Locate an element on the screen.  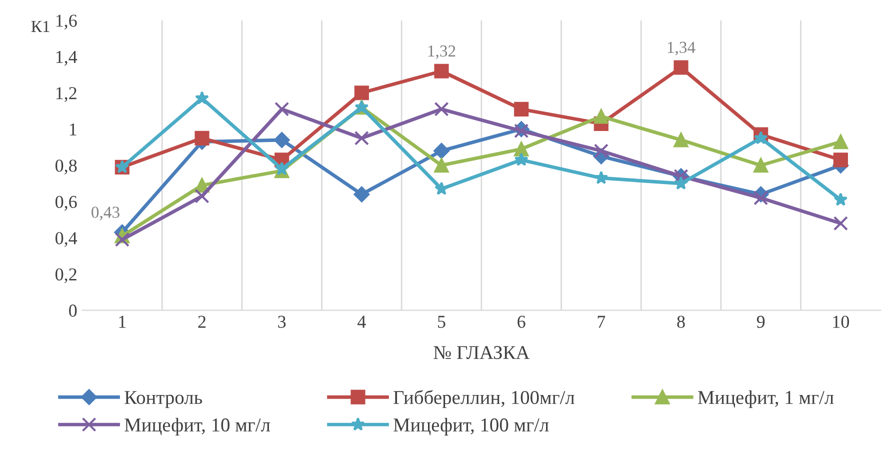
y-tick-label: 1,6 is located at coordinates (66, 22).